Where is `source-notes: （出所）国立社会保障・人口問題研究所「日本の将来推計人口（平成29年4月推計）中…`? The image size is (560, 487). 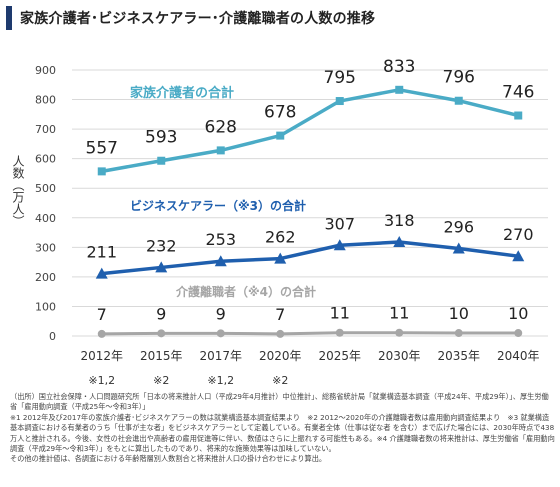
source-notes: （出所）国立社会保障・人口問題研究所「日本の将来推計人口（平成29年4月推計）中… is located at coordinates (282, 428).